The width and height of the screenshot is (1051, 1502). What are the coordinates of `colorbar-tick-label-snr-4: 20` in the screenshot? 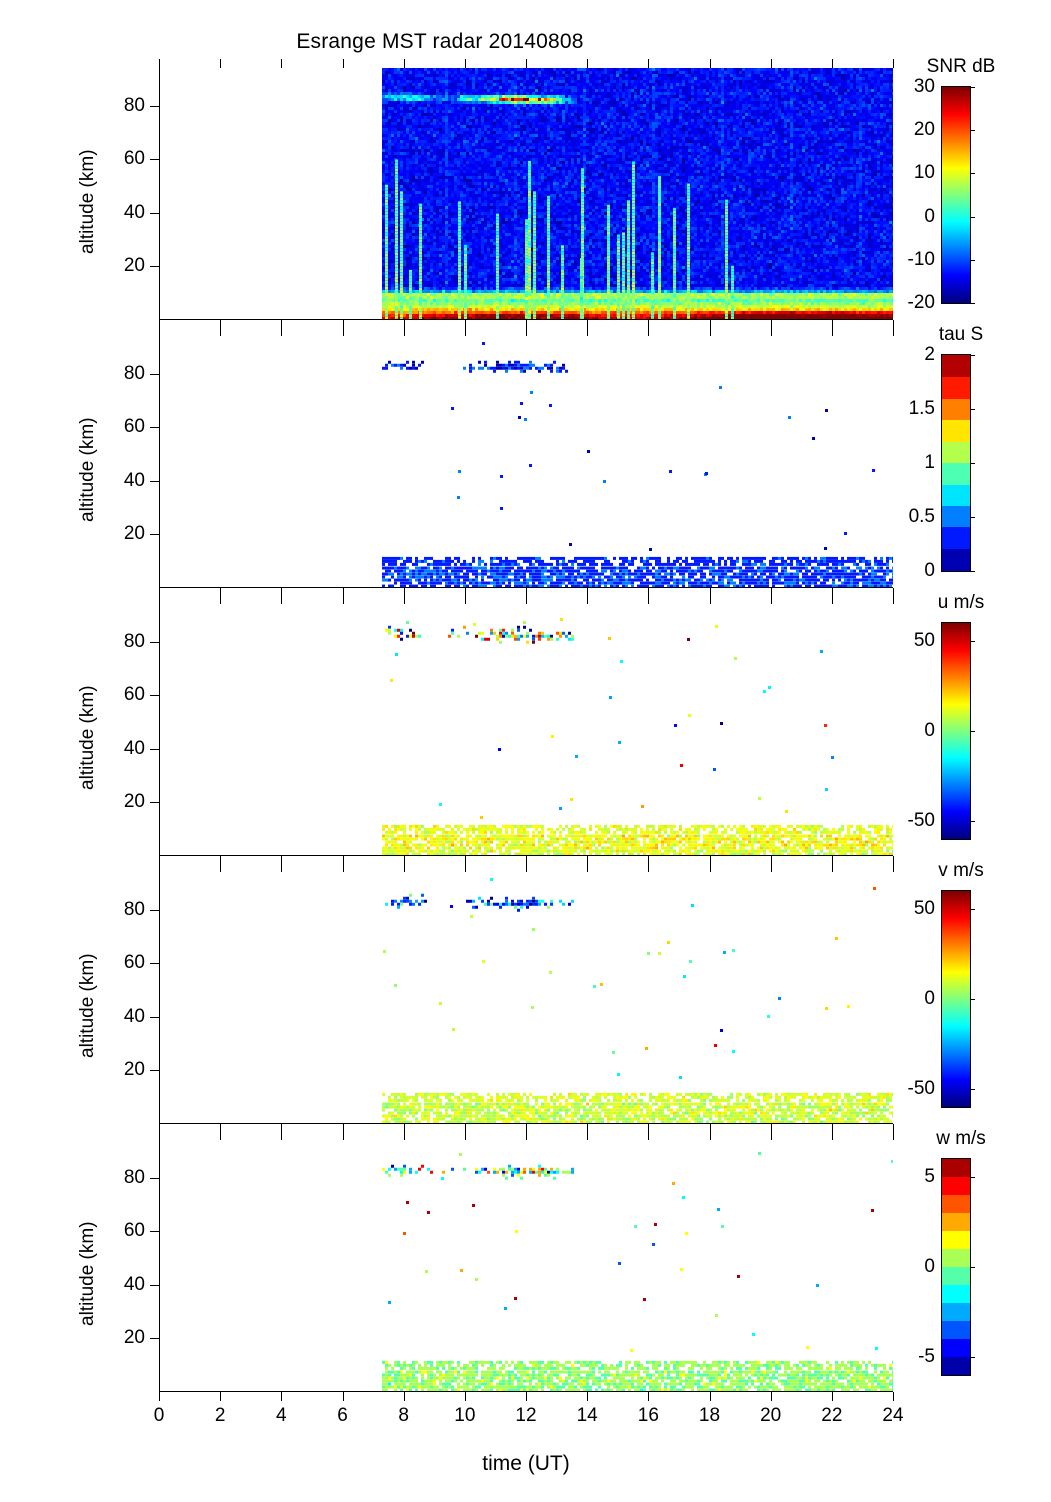 It's located at (924, 130).